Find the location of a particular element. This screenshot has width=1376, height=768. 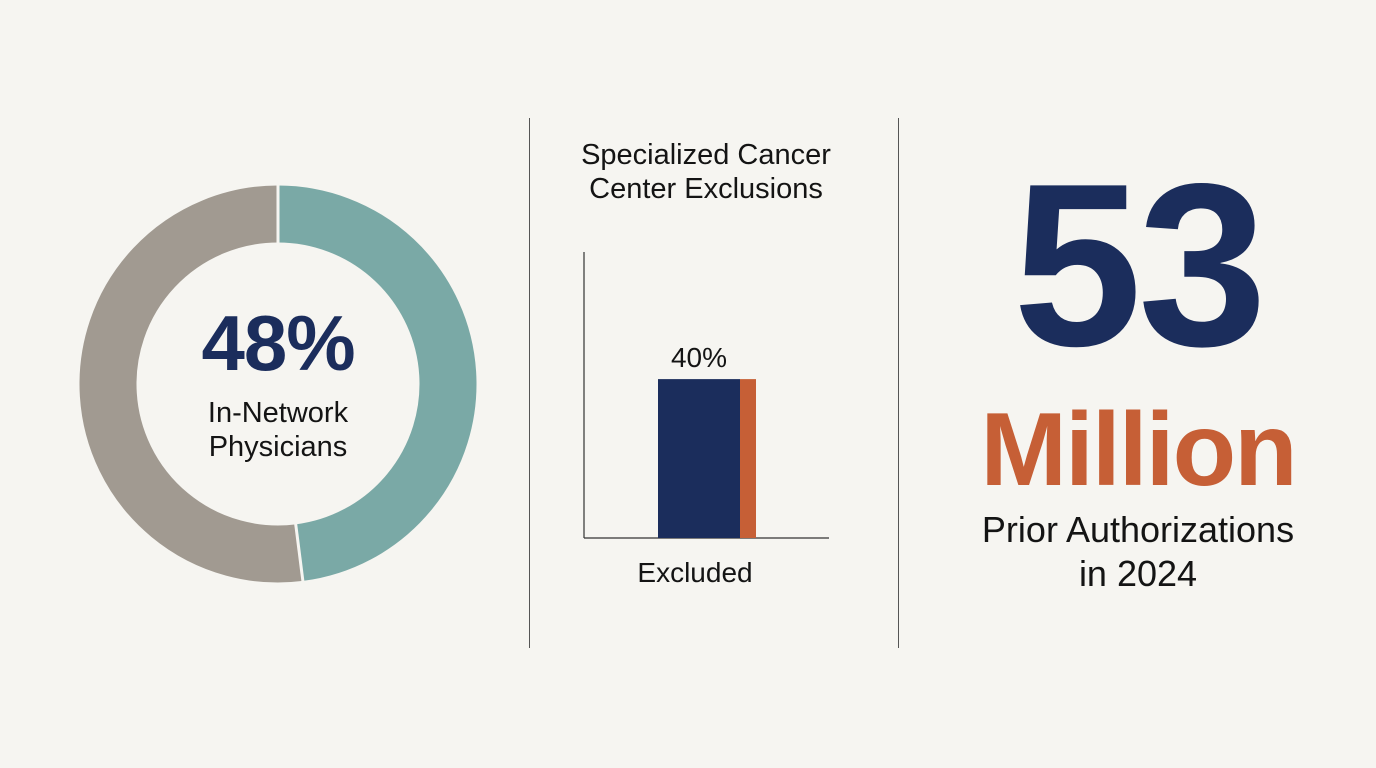

panel-divider-right is located at coordinates (898, 383).